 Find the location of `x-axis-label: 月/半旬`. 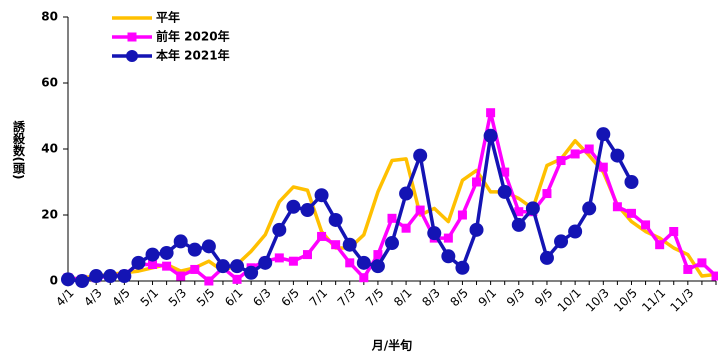

x-axis-label: 月/半旬 is located at coordinates (391, 345).